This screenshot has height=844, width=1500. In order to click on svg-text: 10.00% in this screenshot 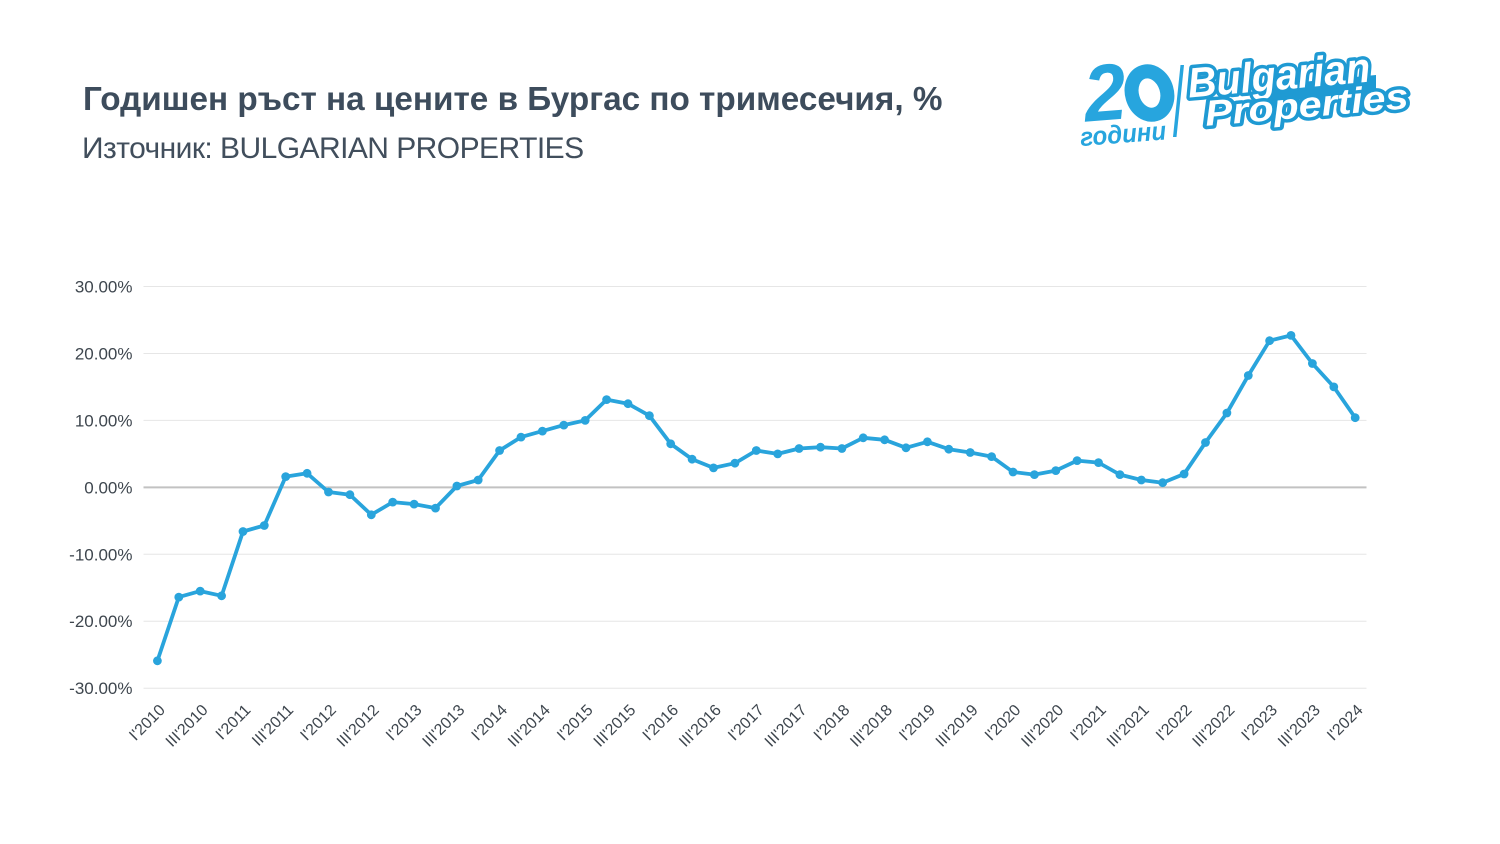, I will do `click(104, 420)`.